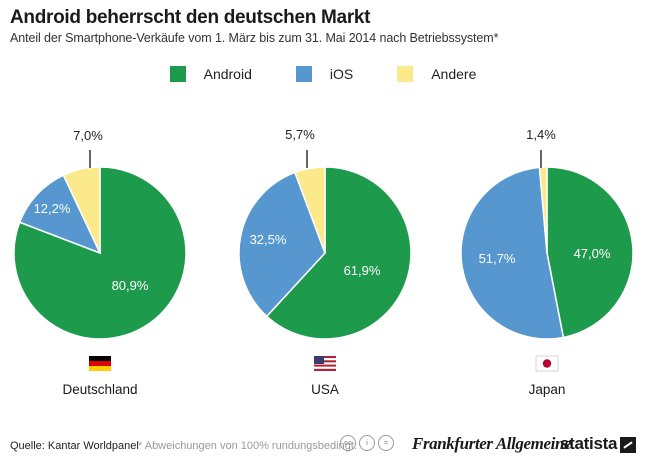 The height and width of the screenshot is (460, 646). Describe the element at coordinates (338, 253) in the screenshot. I see `pie-slice-usa-android` at that location.